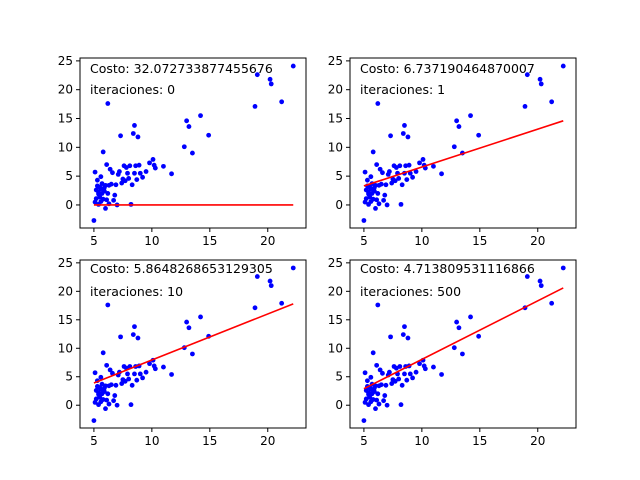 The height and width of the screenshot is (480, 640). Describe the element at coordinates (335, 90) in the screenshot. I see `y-tick-label: 20` at that location.